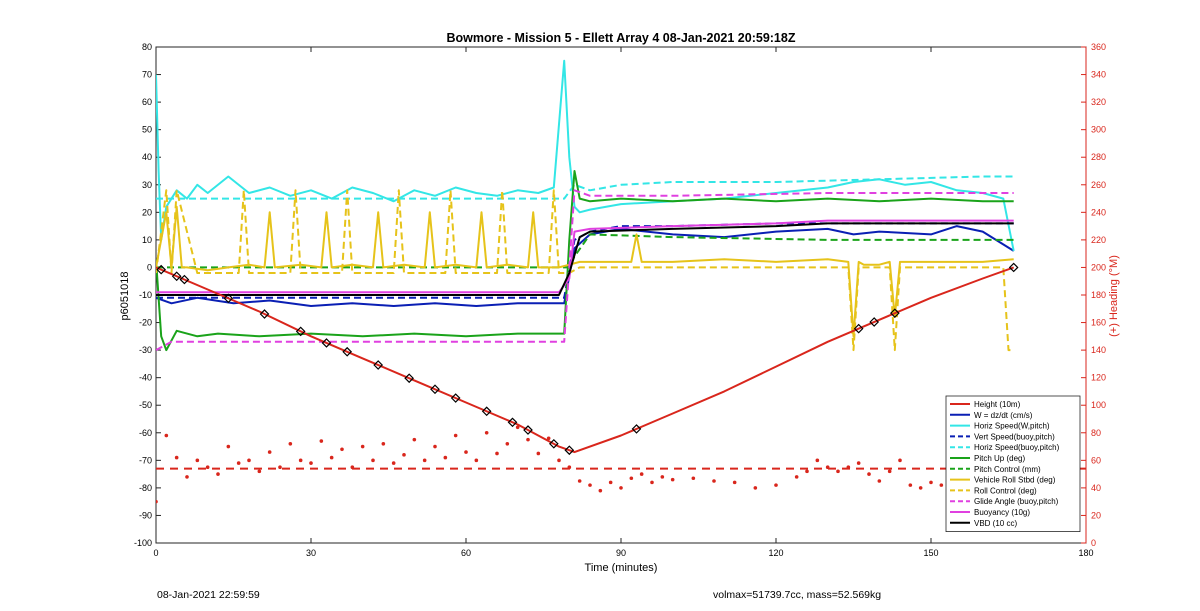 This screenshot has height=611, width=1200. What do you see at coordinates (1098, 405) in the screenshot?
I see `y-right-tick-label: 100` at bounding box center [1098, 405].